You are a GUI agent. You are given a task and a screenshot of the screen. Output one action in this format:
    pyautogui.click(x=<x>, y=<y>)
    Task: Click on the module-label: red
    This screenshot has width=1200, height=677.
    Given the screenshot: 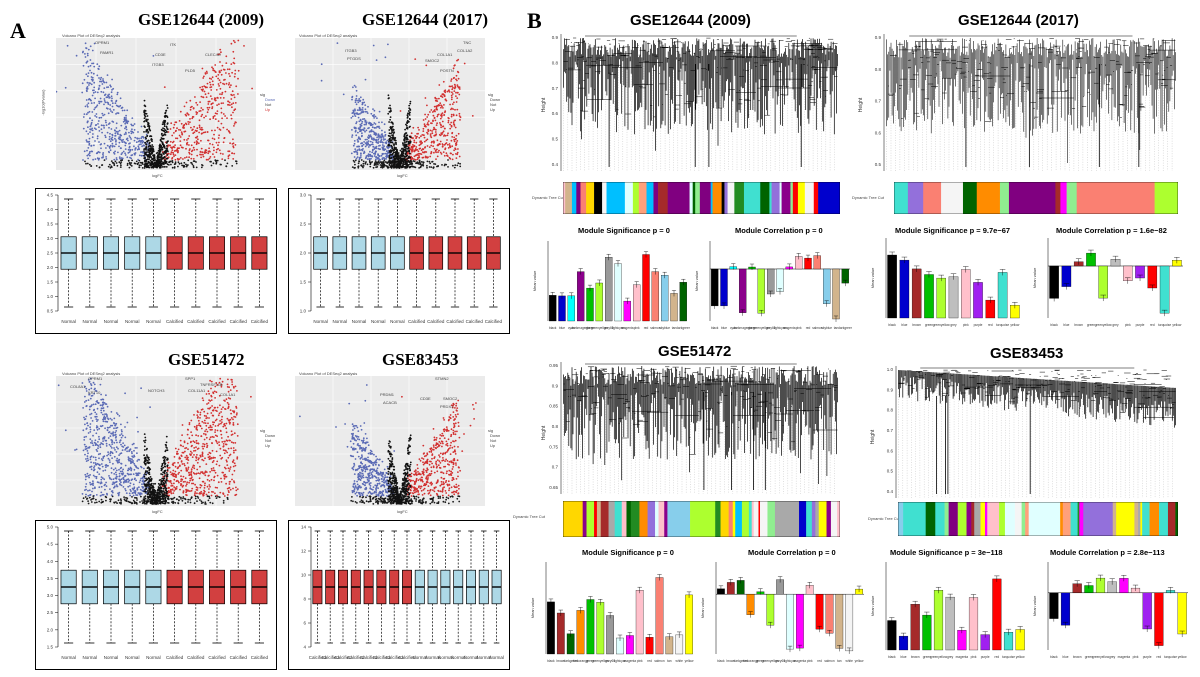 What is the action you would take?
    pyautogui.click(x=819, y=661)
    